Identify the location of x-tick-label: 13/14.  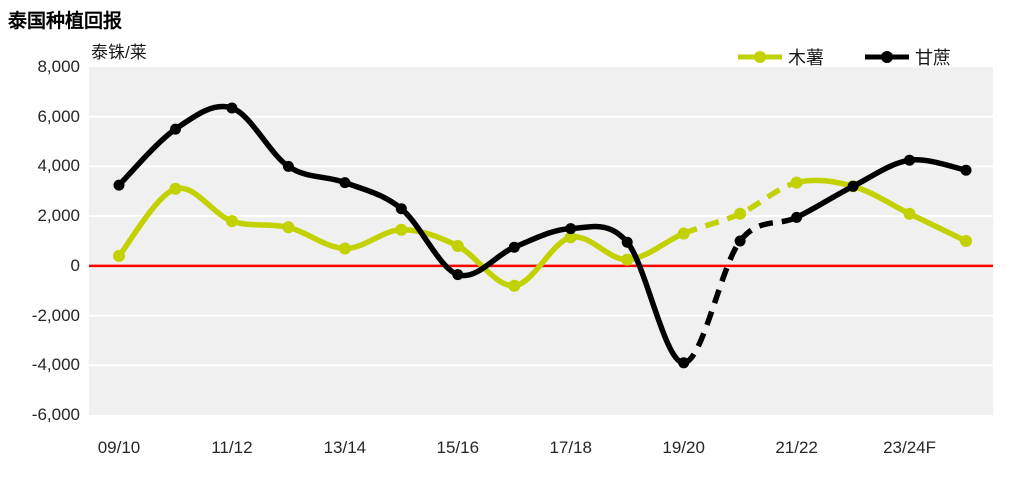
(345, 447).